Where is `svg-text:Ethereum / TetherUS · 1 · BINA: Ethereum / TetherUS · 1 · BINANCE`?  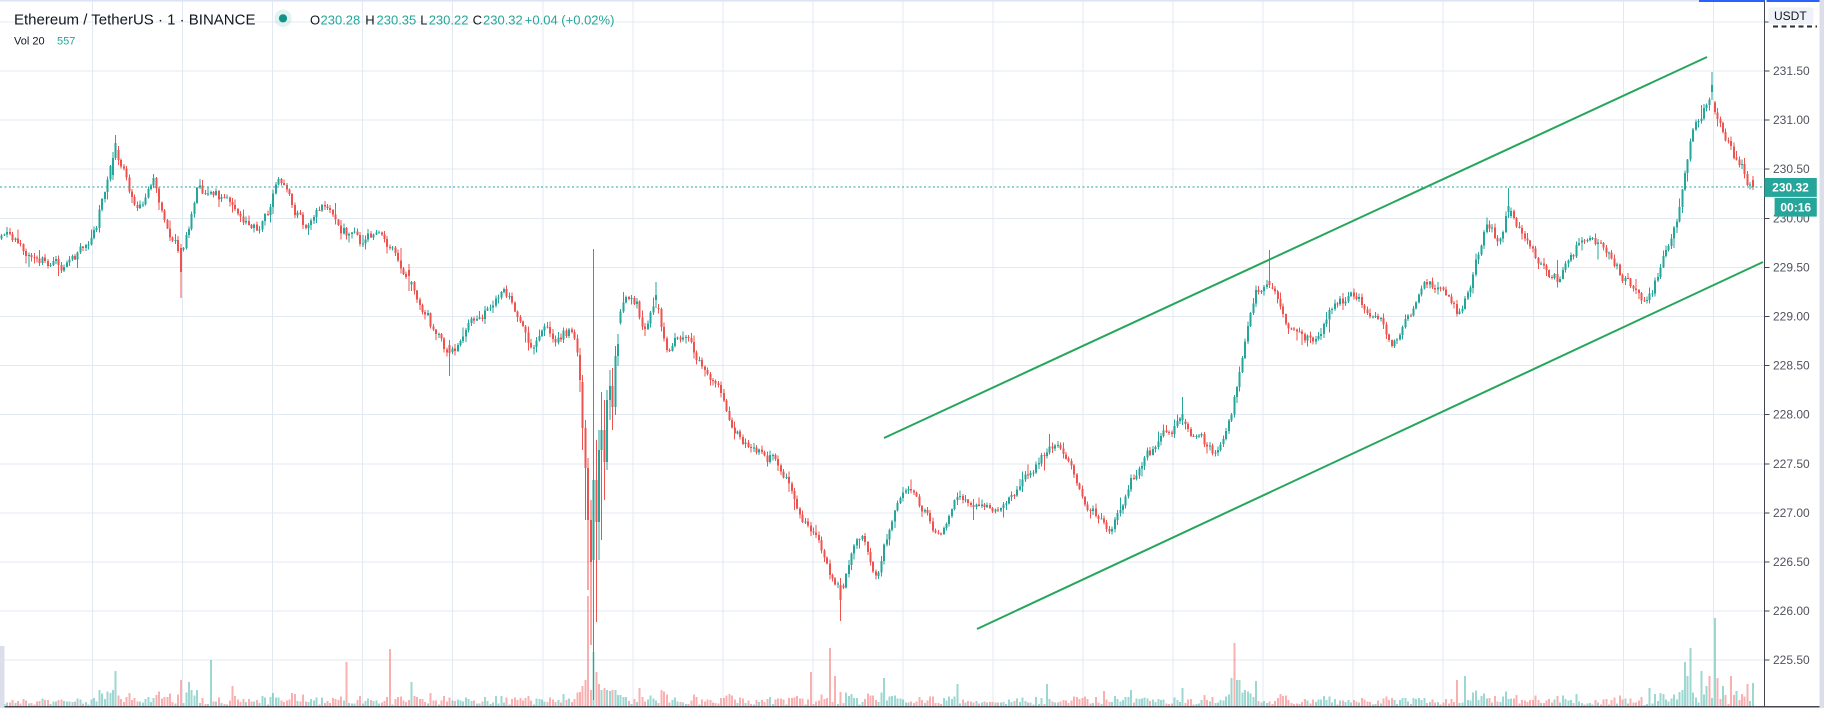 svg-text:Ethereum / TetherUS · 1 · BINA: Ethereum / TetherUS · 1 · BINANCE is located at coordinates (134, 20).